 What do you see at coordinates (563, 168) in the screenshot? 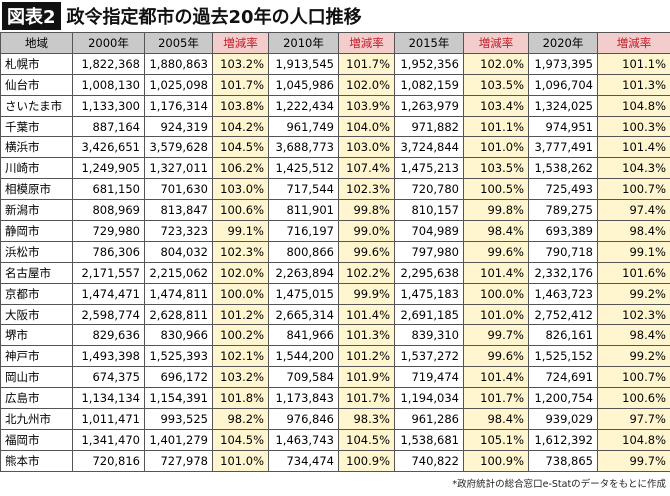
I see `value-cell: 1,538,262` at bounding box center [563, 168].